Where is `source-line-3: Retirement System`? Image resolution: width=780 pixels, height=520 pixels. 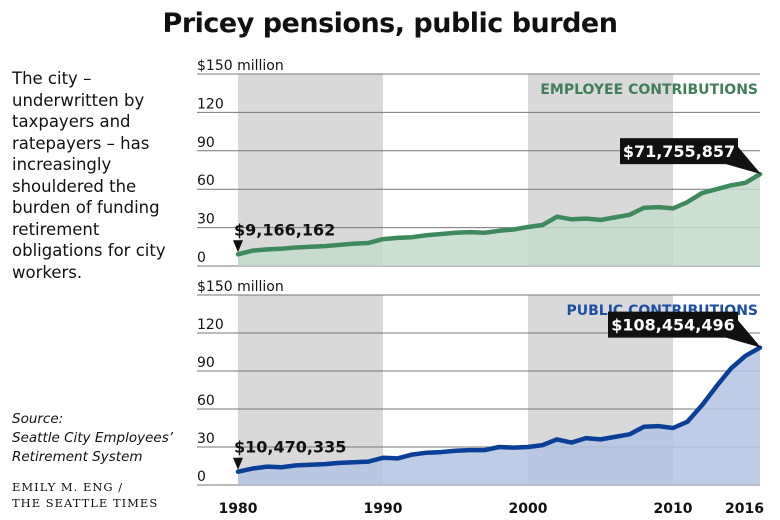
source-line-3: Retirement System is located at coordinates (77, 457).